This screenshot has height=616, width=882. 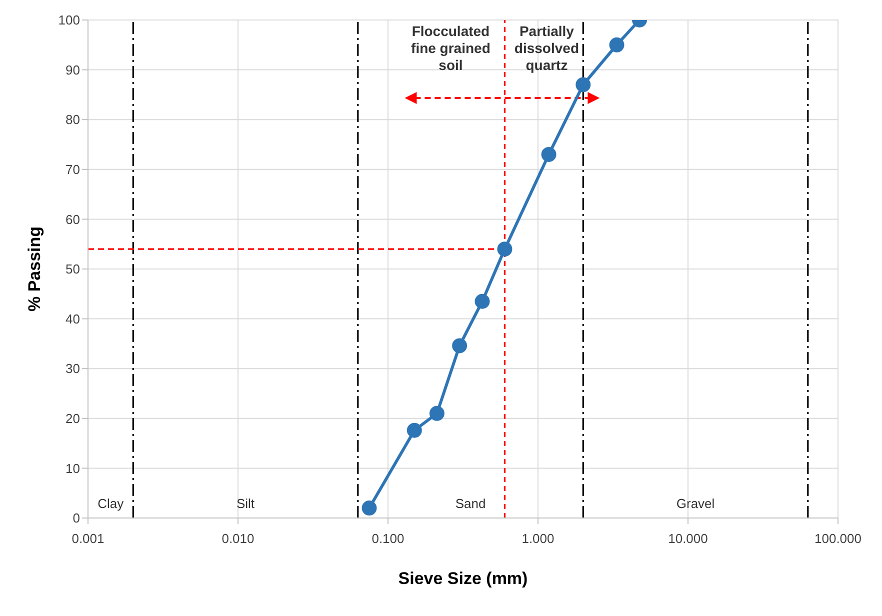 What do you see at coordinates (695, 503) in the screenshot?
I see `annotation: Gravel` at bounding box center [695, 503].